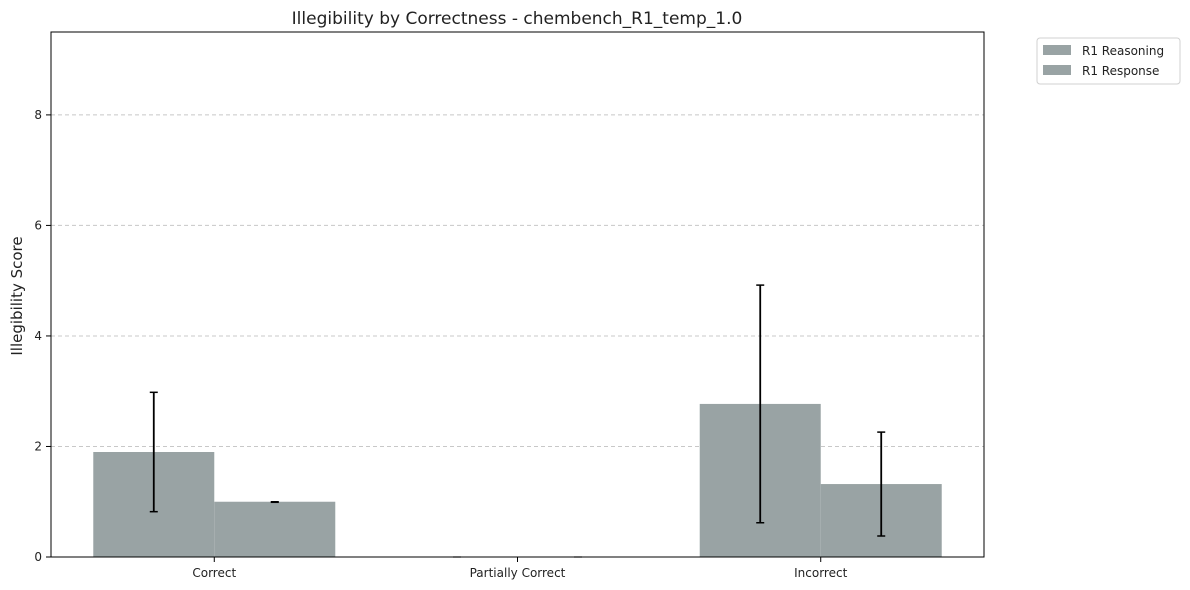  What do you see at coordinates (38, 557) in the screenshot?
I see `y-tick-label: 0` at bounding box center [38, 557].